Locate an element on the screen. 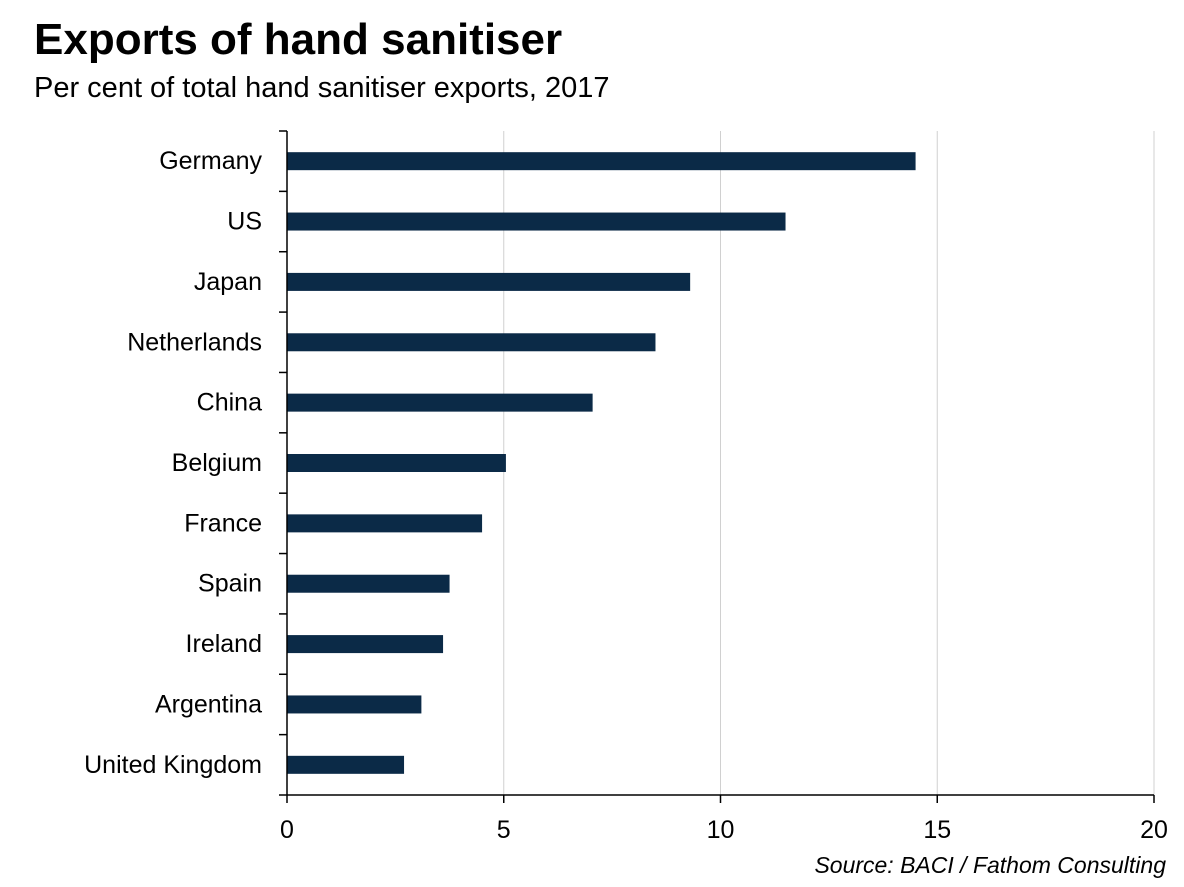 The image size is (1184, 887). category-label: France is located at coordinates (223, 523).